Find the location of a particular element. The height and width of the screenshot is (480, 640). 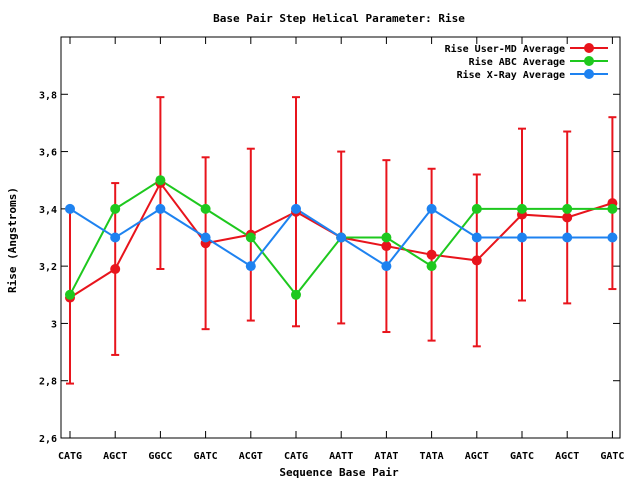

x-tick-label: ATAT is located at coordinates (386, 456).